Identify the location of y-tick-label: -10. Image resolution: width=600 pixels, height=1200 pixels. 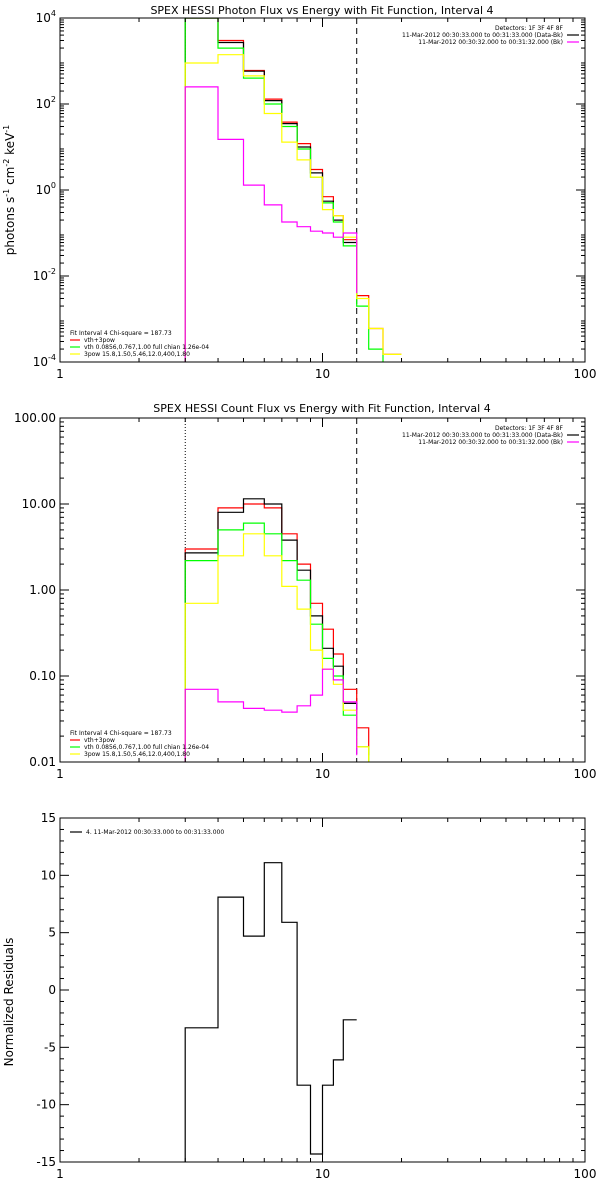
(46, 1105).